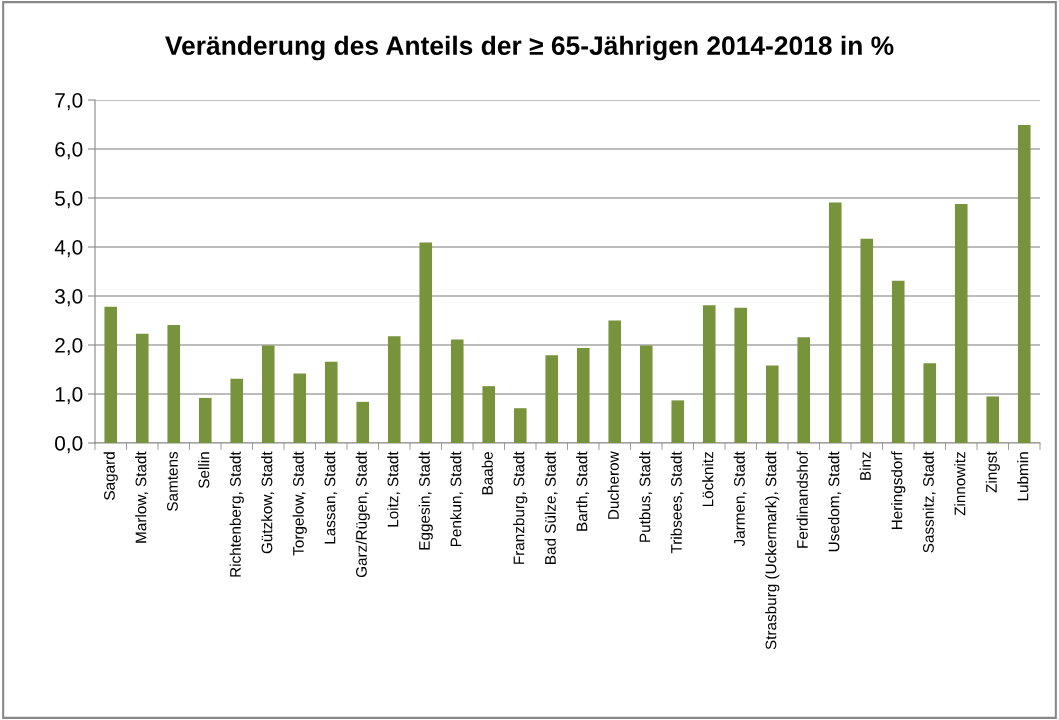 The height and width of the screenshot is (720, 1059). I want to click on x-tick-label: Jarmen, Stadt, so click(740, 499).